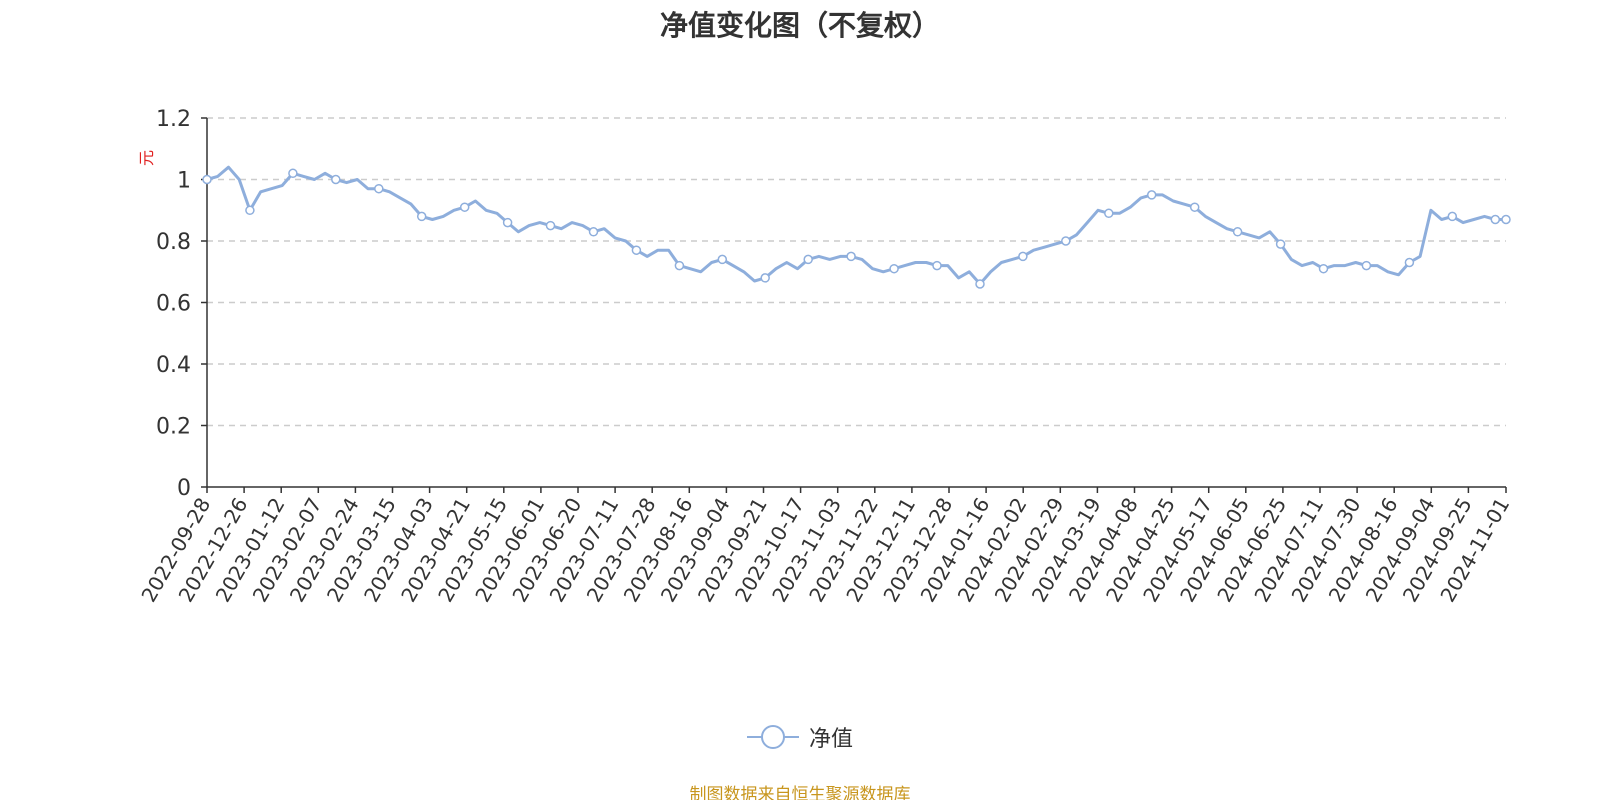  I want to click on circle-marker-line-icon, so click(772, 737).